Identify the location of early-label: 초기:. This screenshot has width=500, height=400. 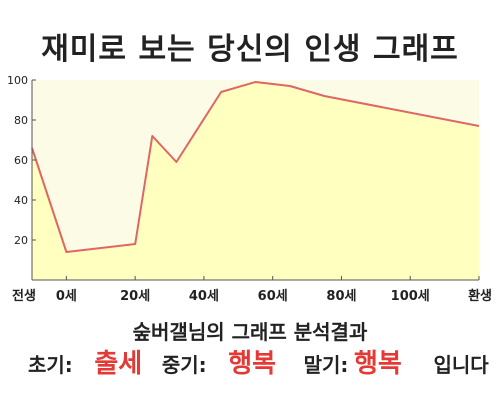
(50, 365).